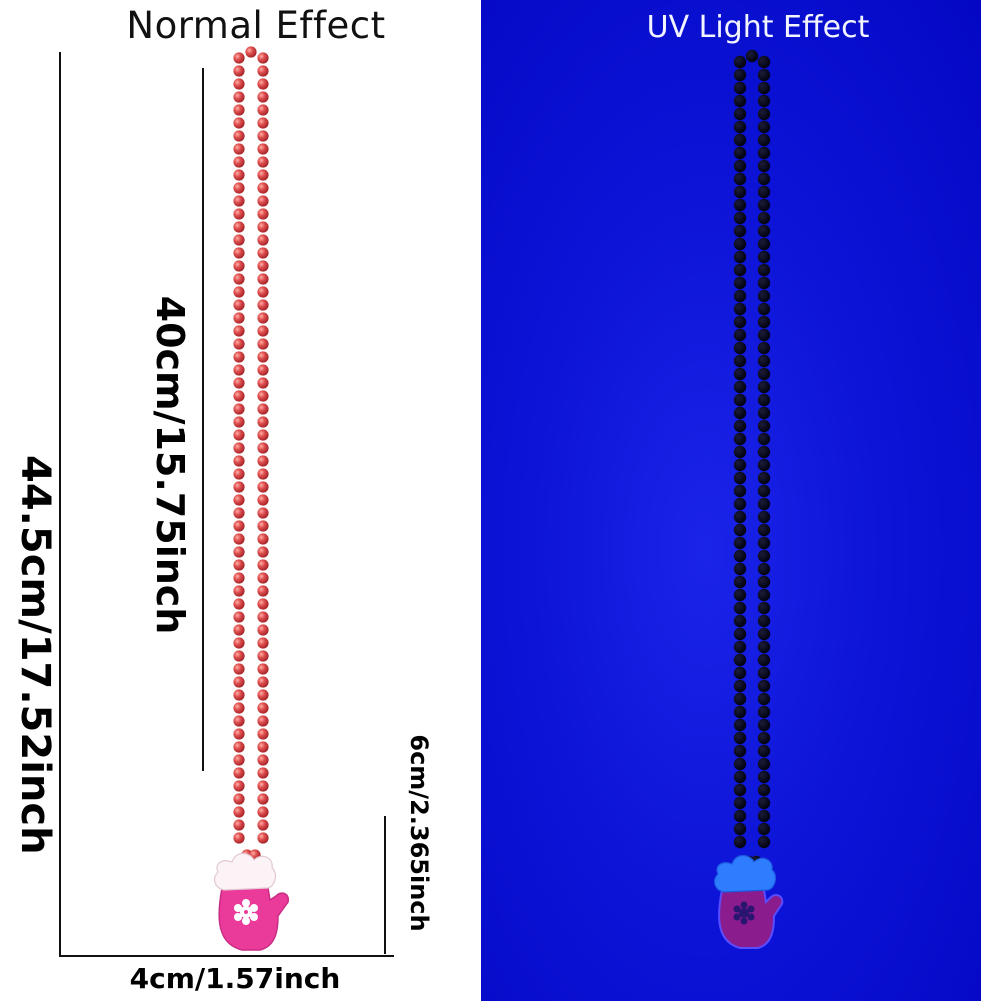 Image resolution: width=981 pixels, height=1001 pixels. Describe the element at coordinates (744, 913) in the screenshot. I see `snowflake-icon-uv` at that location.